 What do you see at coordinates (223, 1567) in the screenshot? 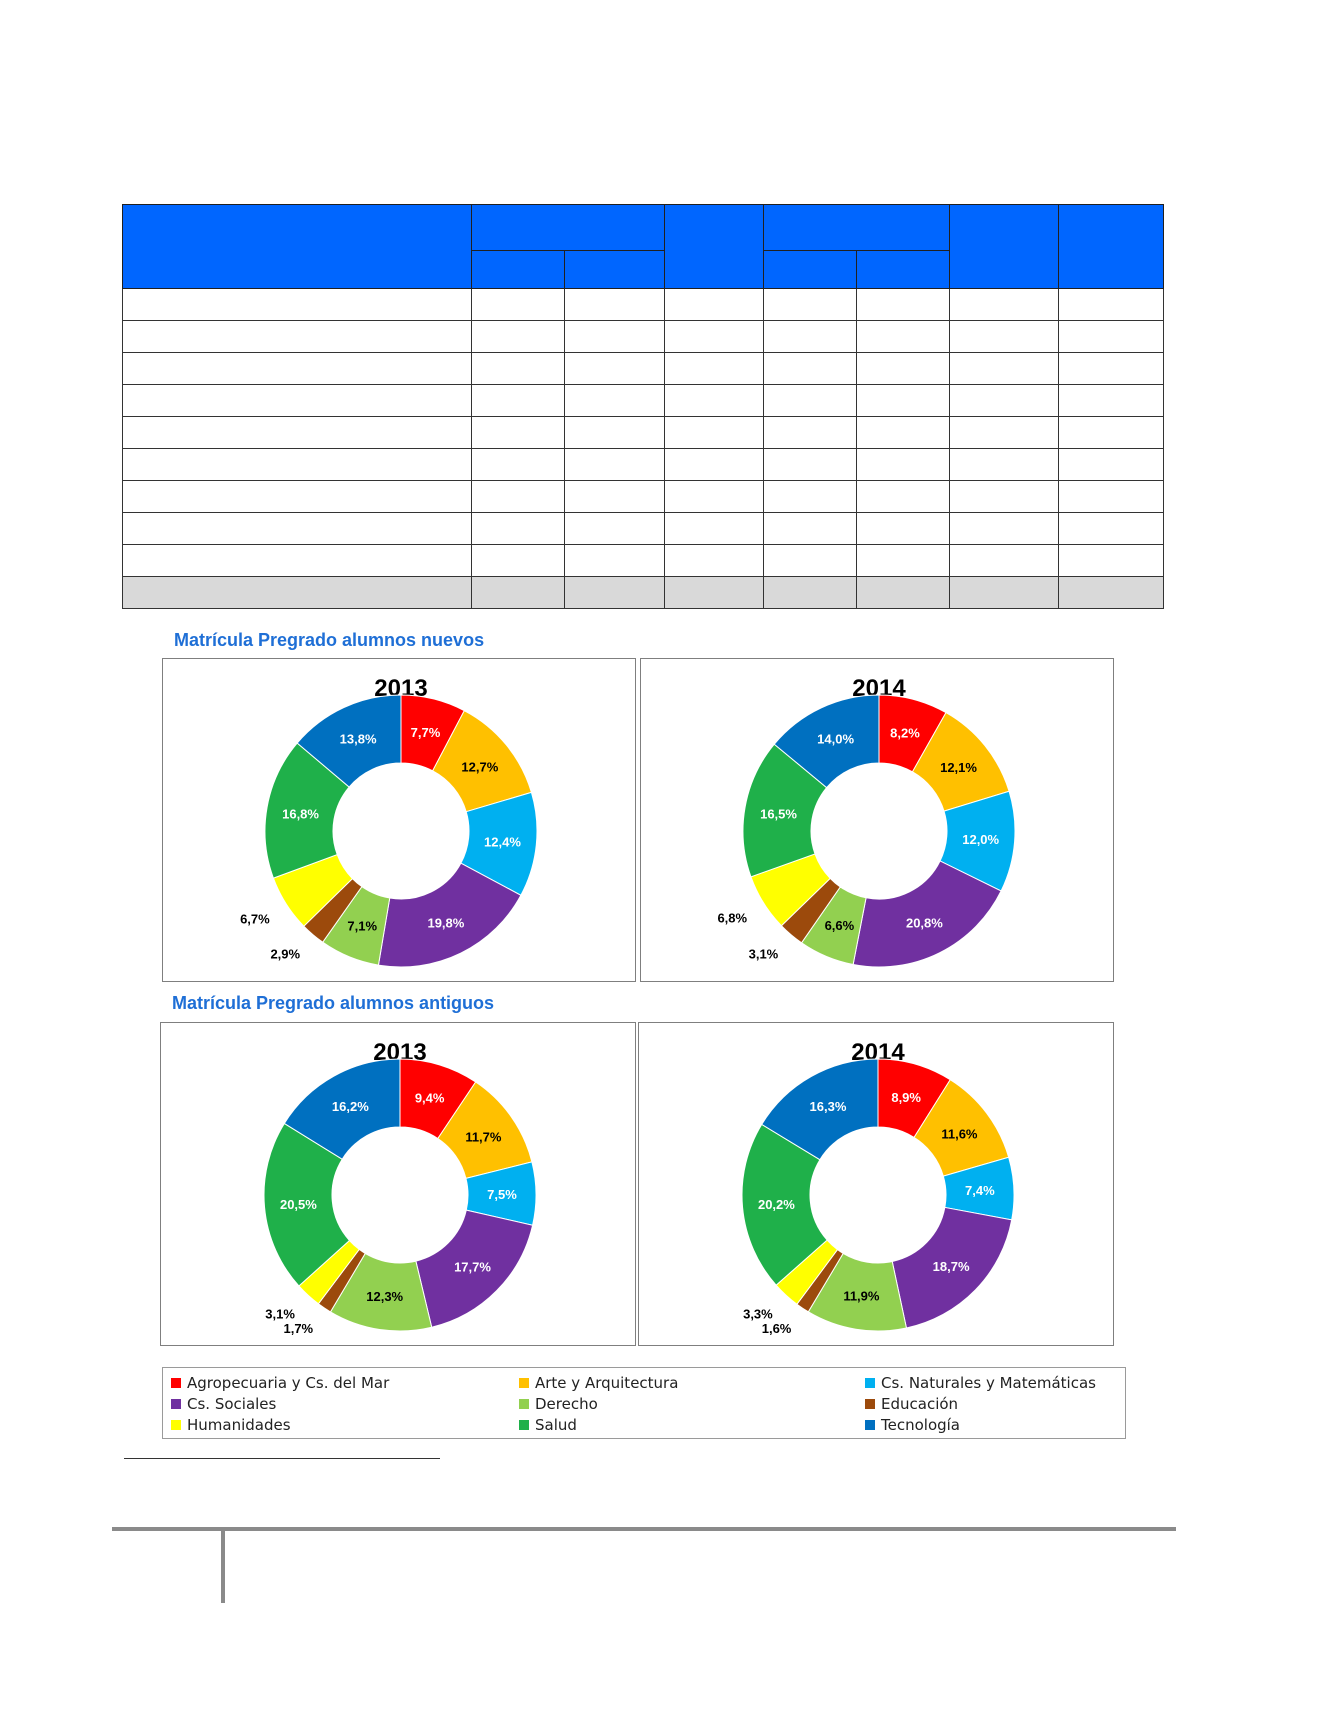
I see `footer-vertical-rule` at bounding box center [223, 1567].